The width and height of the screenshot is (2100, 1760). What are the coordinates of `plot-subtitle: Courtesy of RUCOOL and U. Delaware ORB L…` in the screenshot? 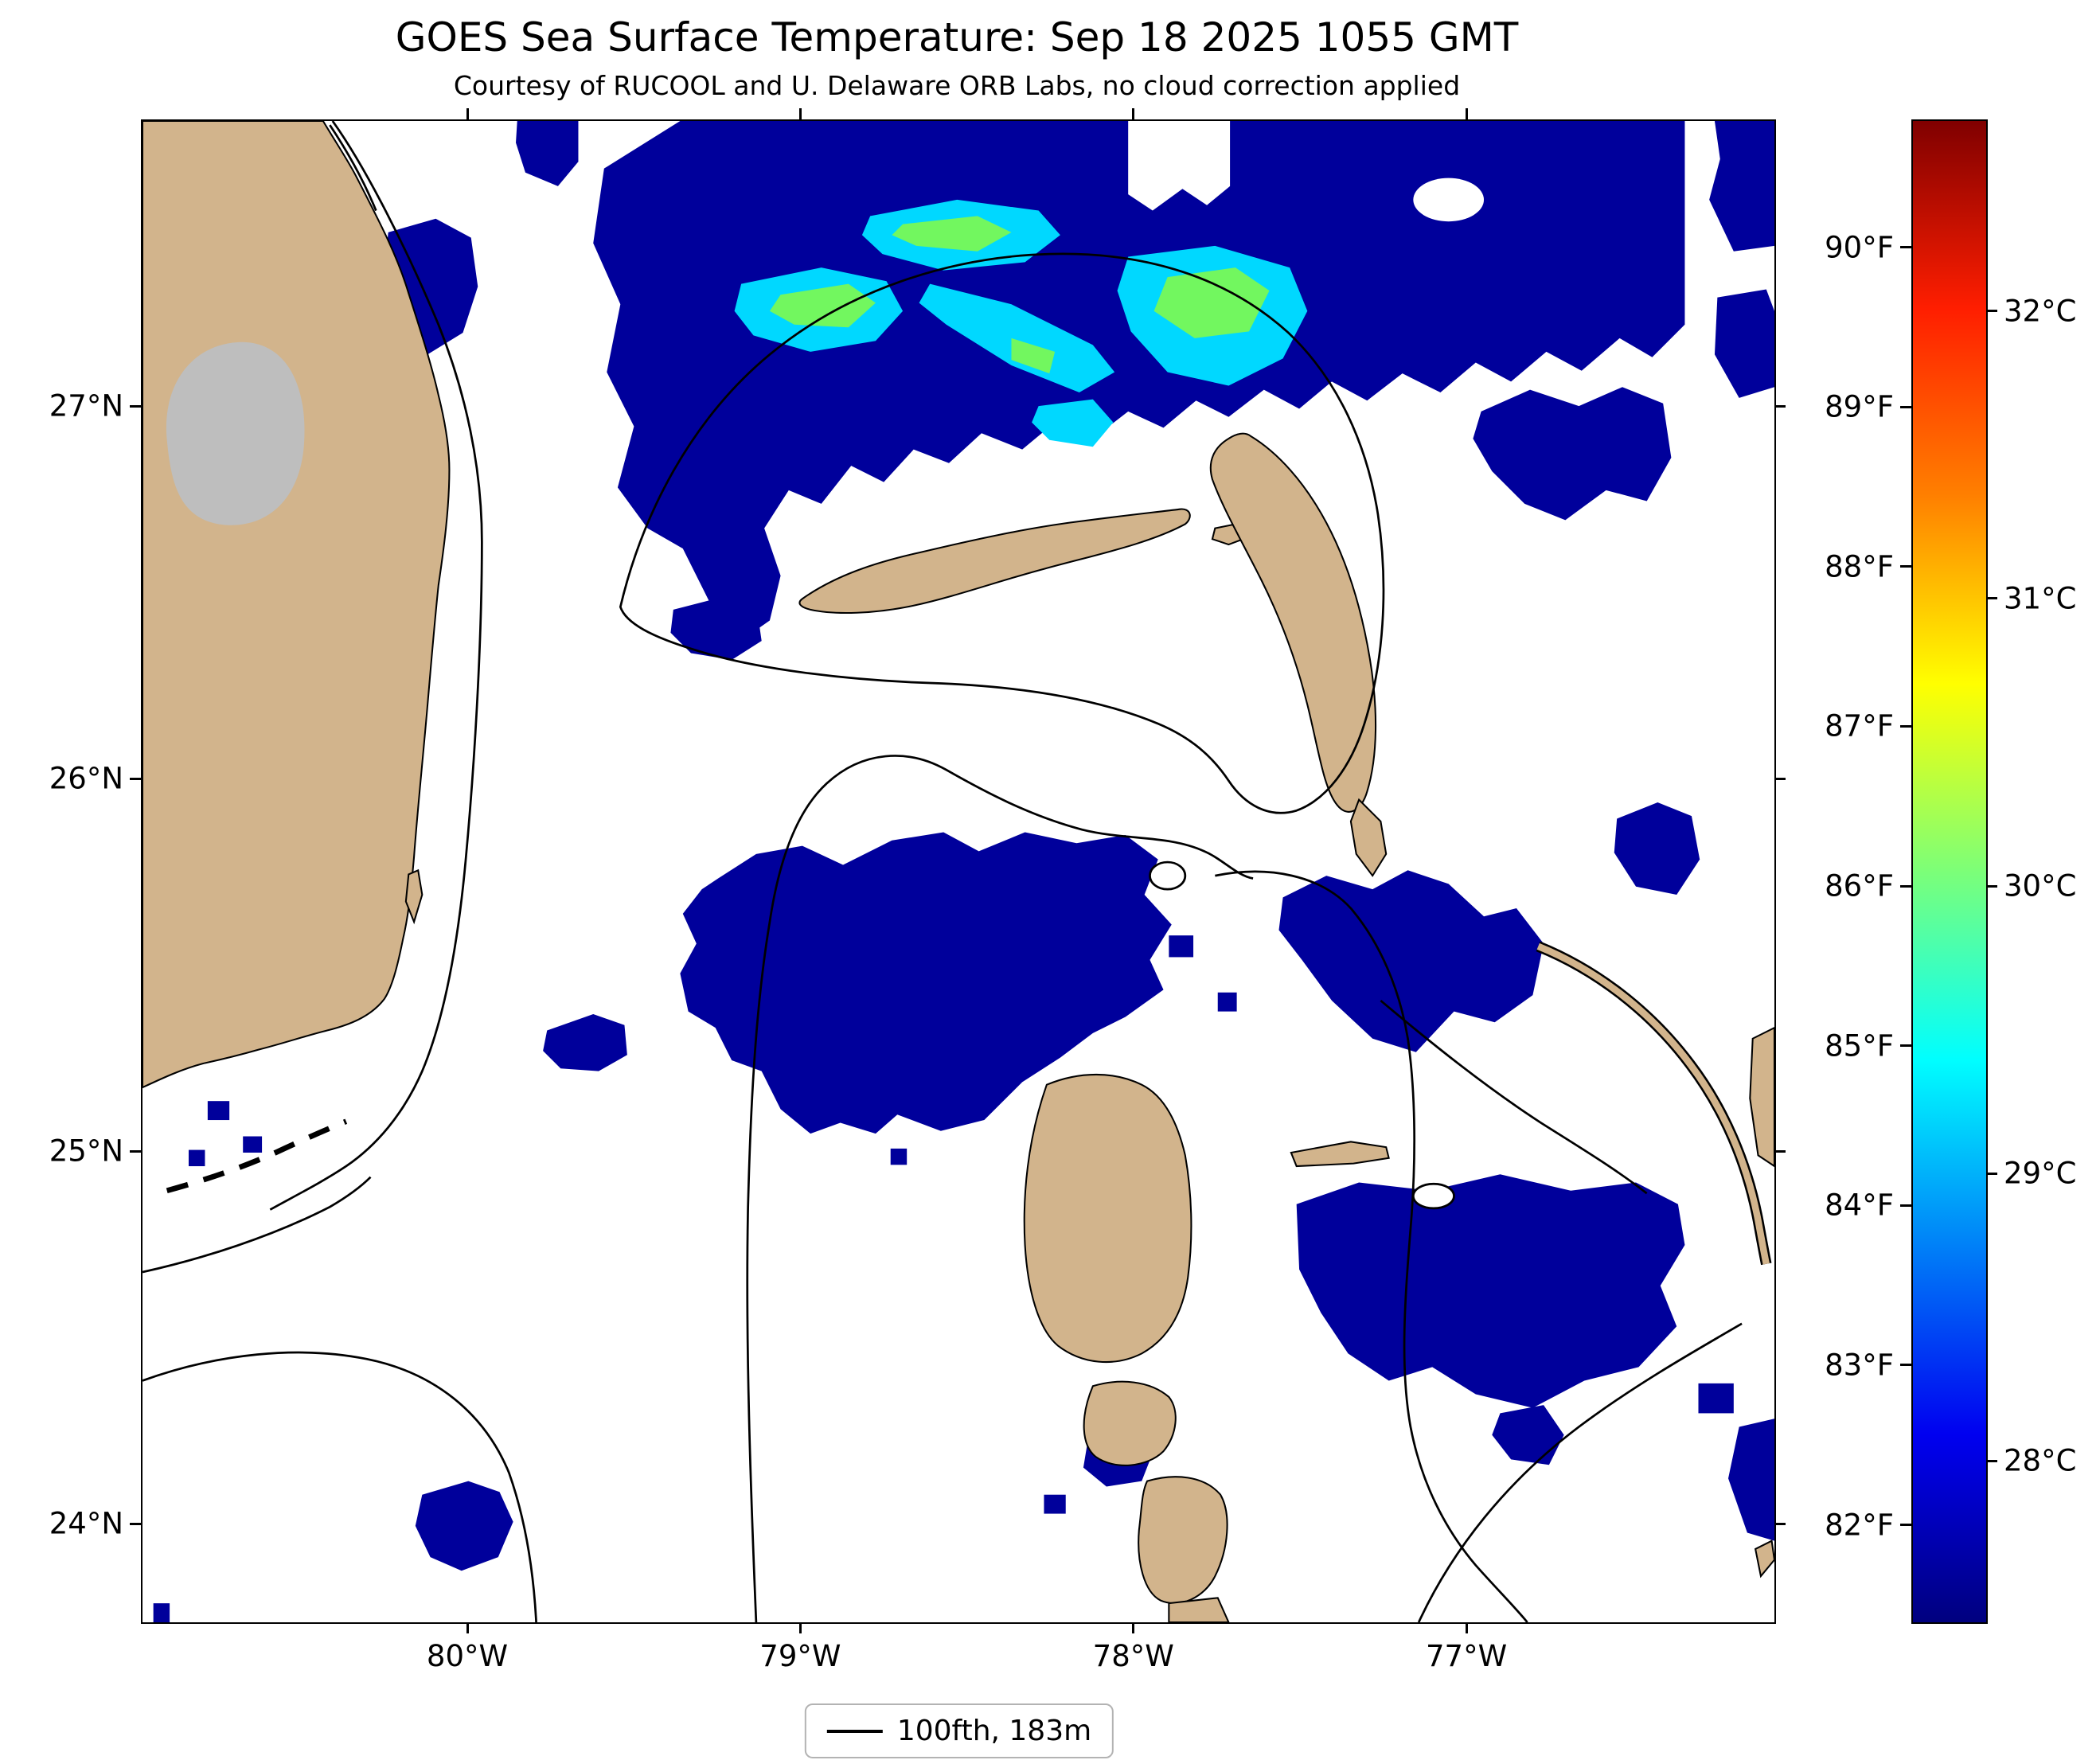 It's located at (957, 86).